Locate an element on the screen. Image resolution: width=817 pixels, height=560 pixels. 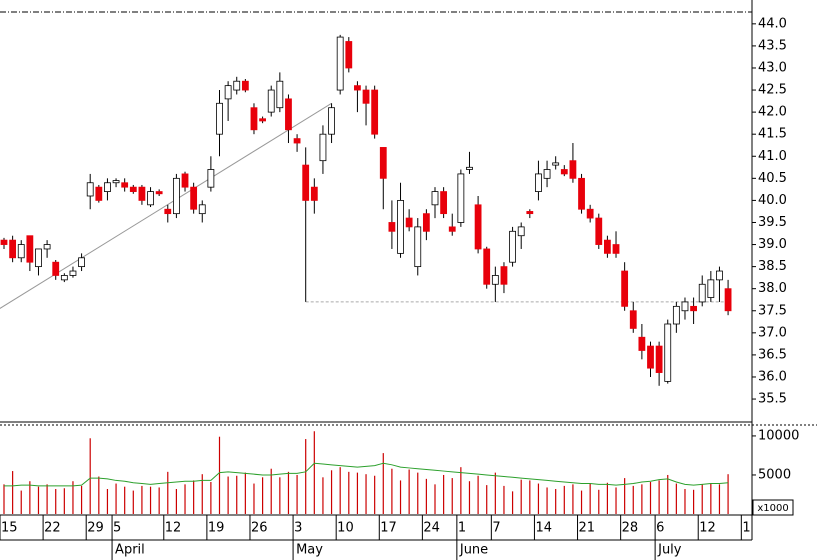
y-tick-label: 40.0 is located at coordinates (772, 200).